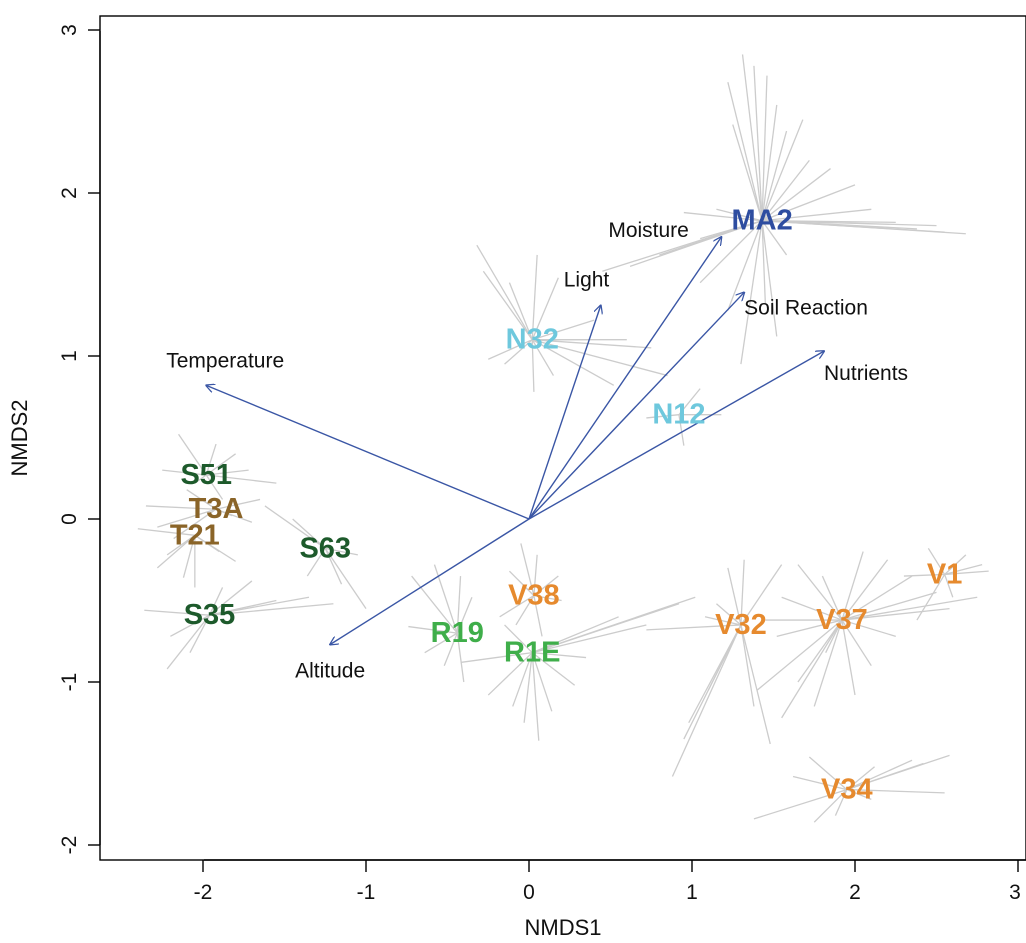 The height and width of the screenshot is (943, 1026). I want to click on x-tick-label: 2, so click(855, 892).